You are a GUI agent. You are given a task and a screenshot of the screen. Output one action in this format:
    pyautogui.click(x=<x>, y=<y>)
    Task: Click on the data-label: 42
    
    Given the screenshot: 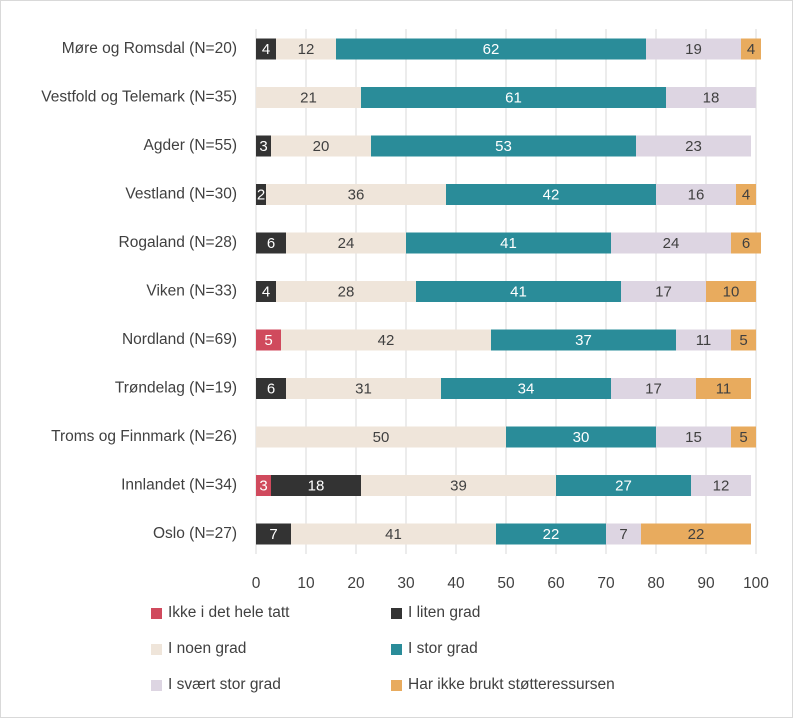 What is the action you would take?
    pyautogui.click(x=386, y=340)
    